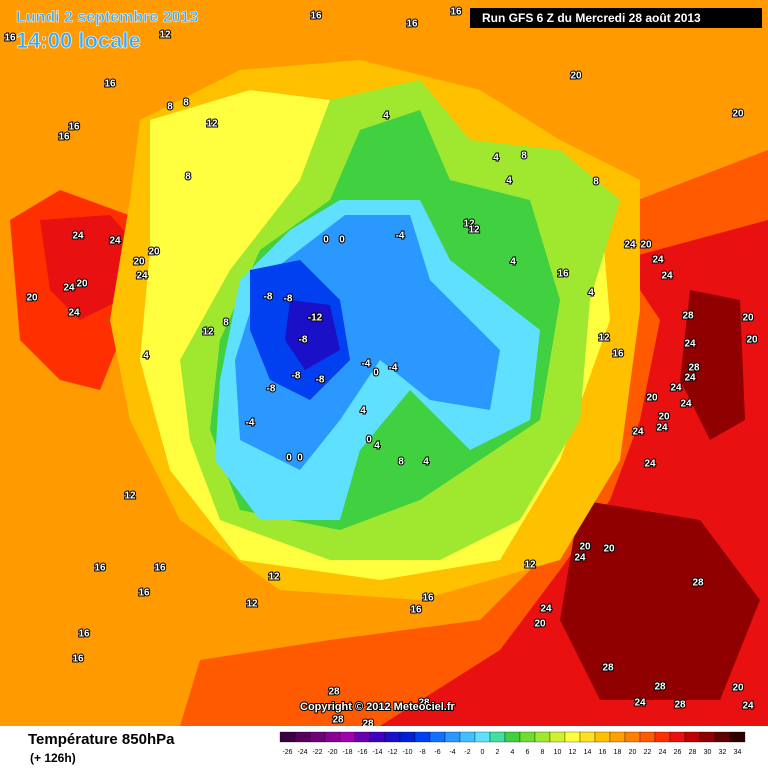  What do you see at coordinates (663, 752) in the screenshot?
I see `scale-label: 24` at bounding box center [663, 752].